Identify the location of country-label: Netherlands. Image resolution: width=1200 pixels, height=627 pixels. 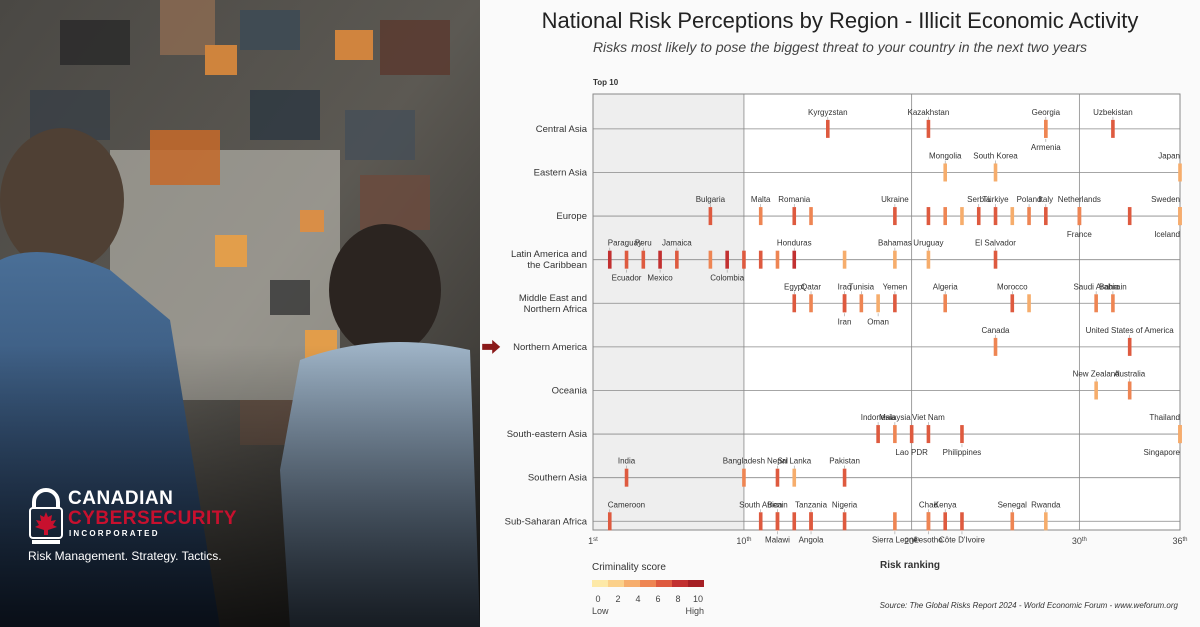
(1079, 199).